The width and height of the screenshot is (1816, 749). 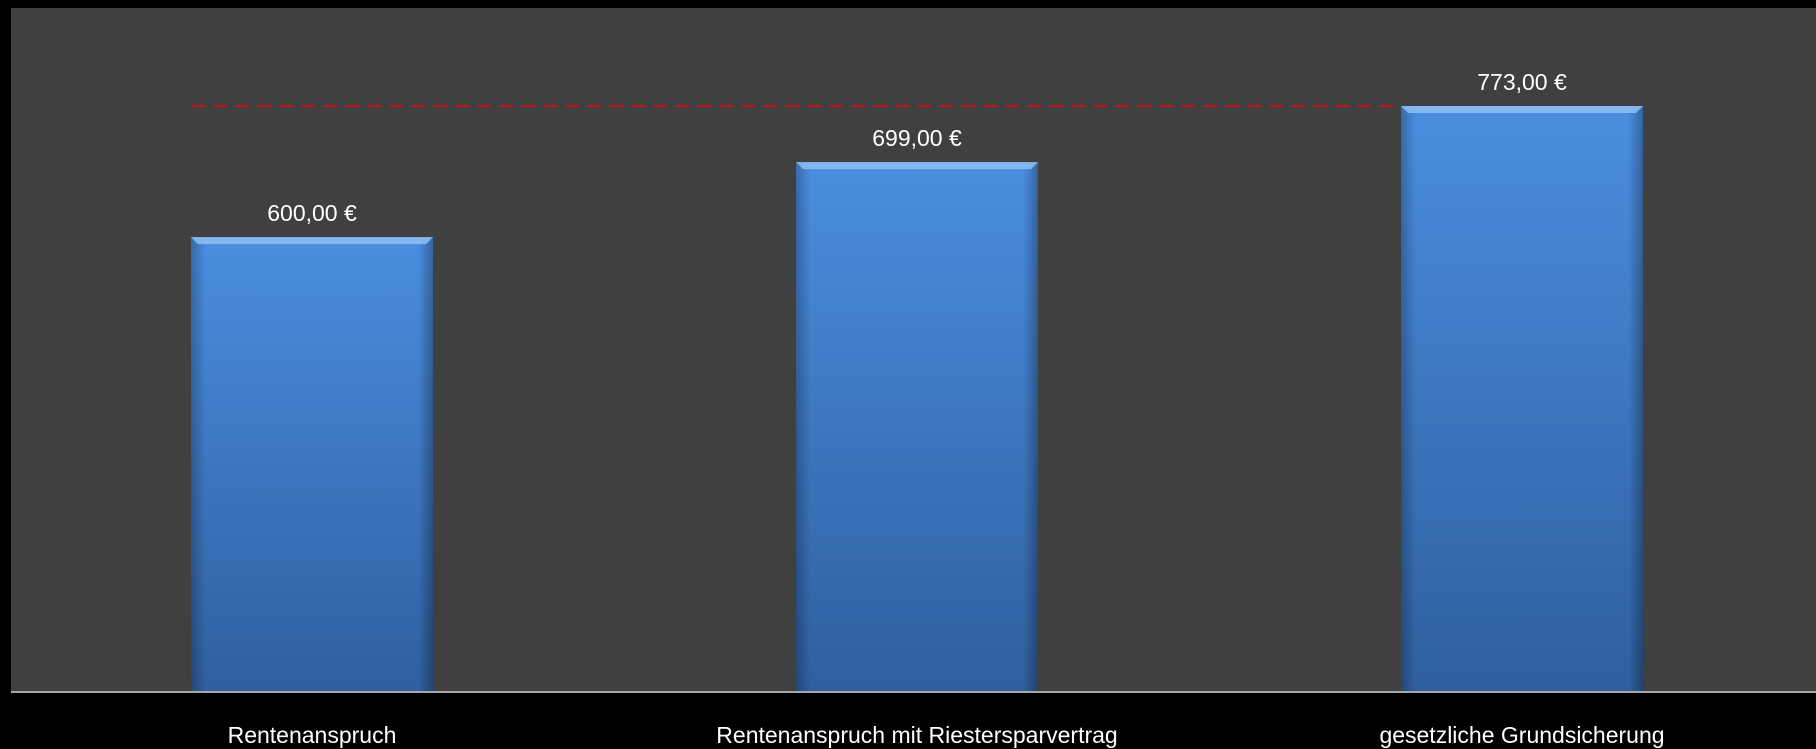 What do you see at coordinates (917, 138) in the screenshot?
I see `data-label: 699,00 €` at bounding box center [917, 138].